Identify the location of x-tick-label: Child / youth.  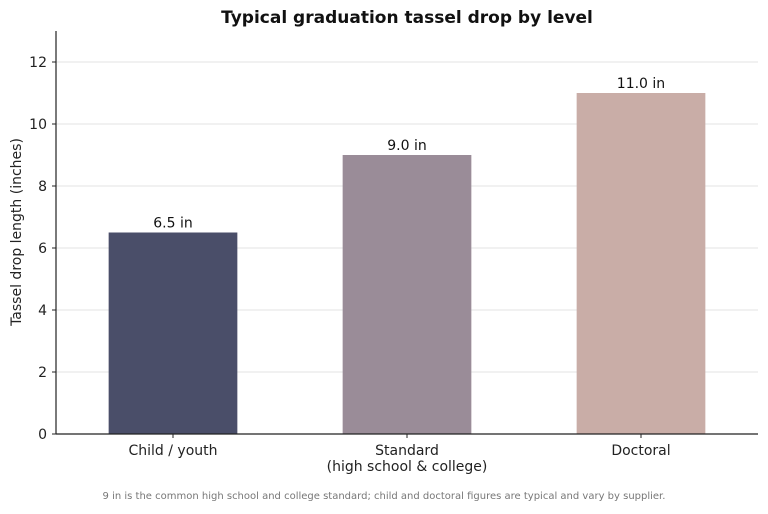
(172, 451).